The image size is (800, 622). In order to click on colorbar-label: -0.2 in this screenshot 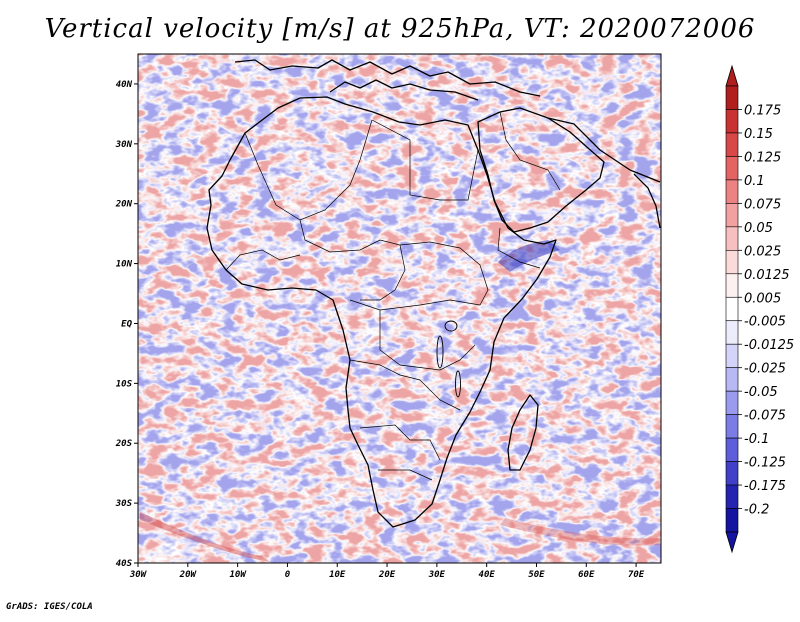, I will do `click(756, 510)`.